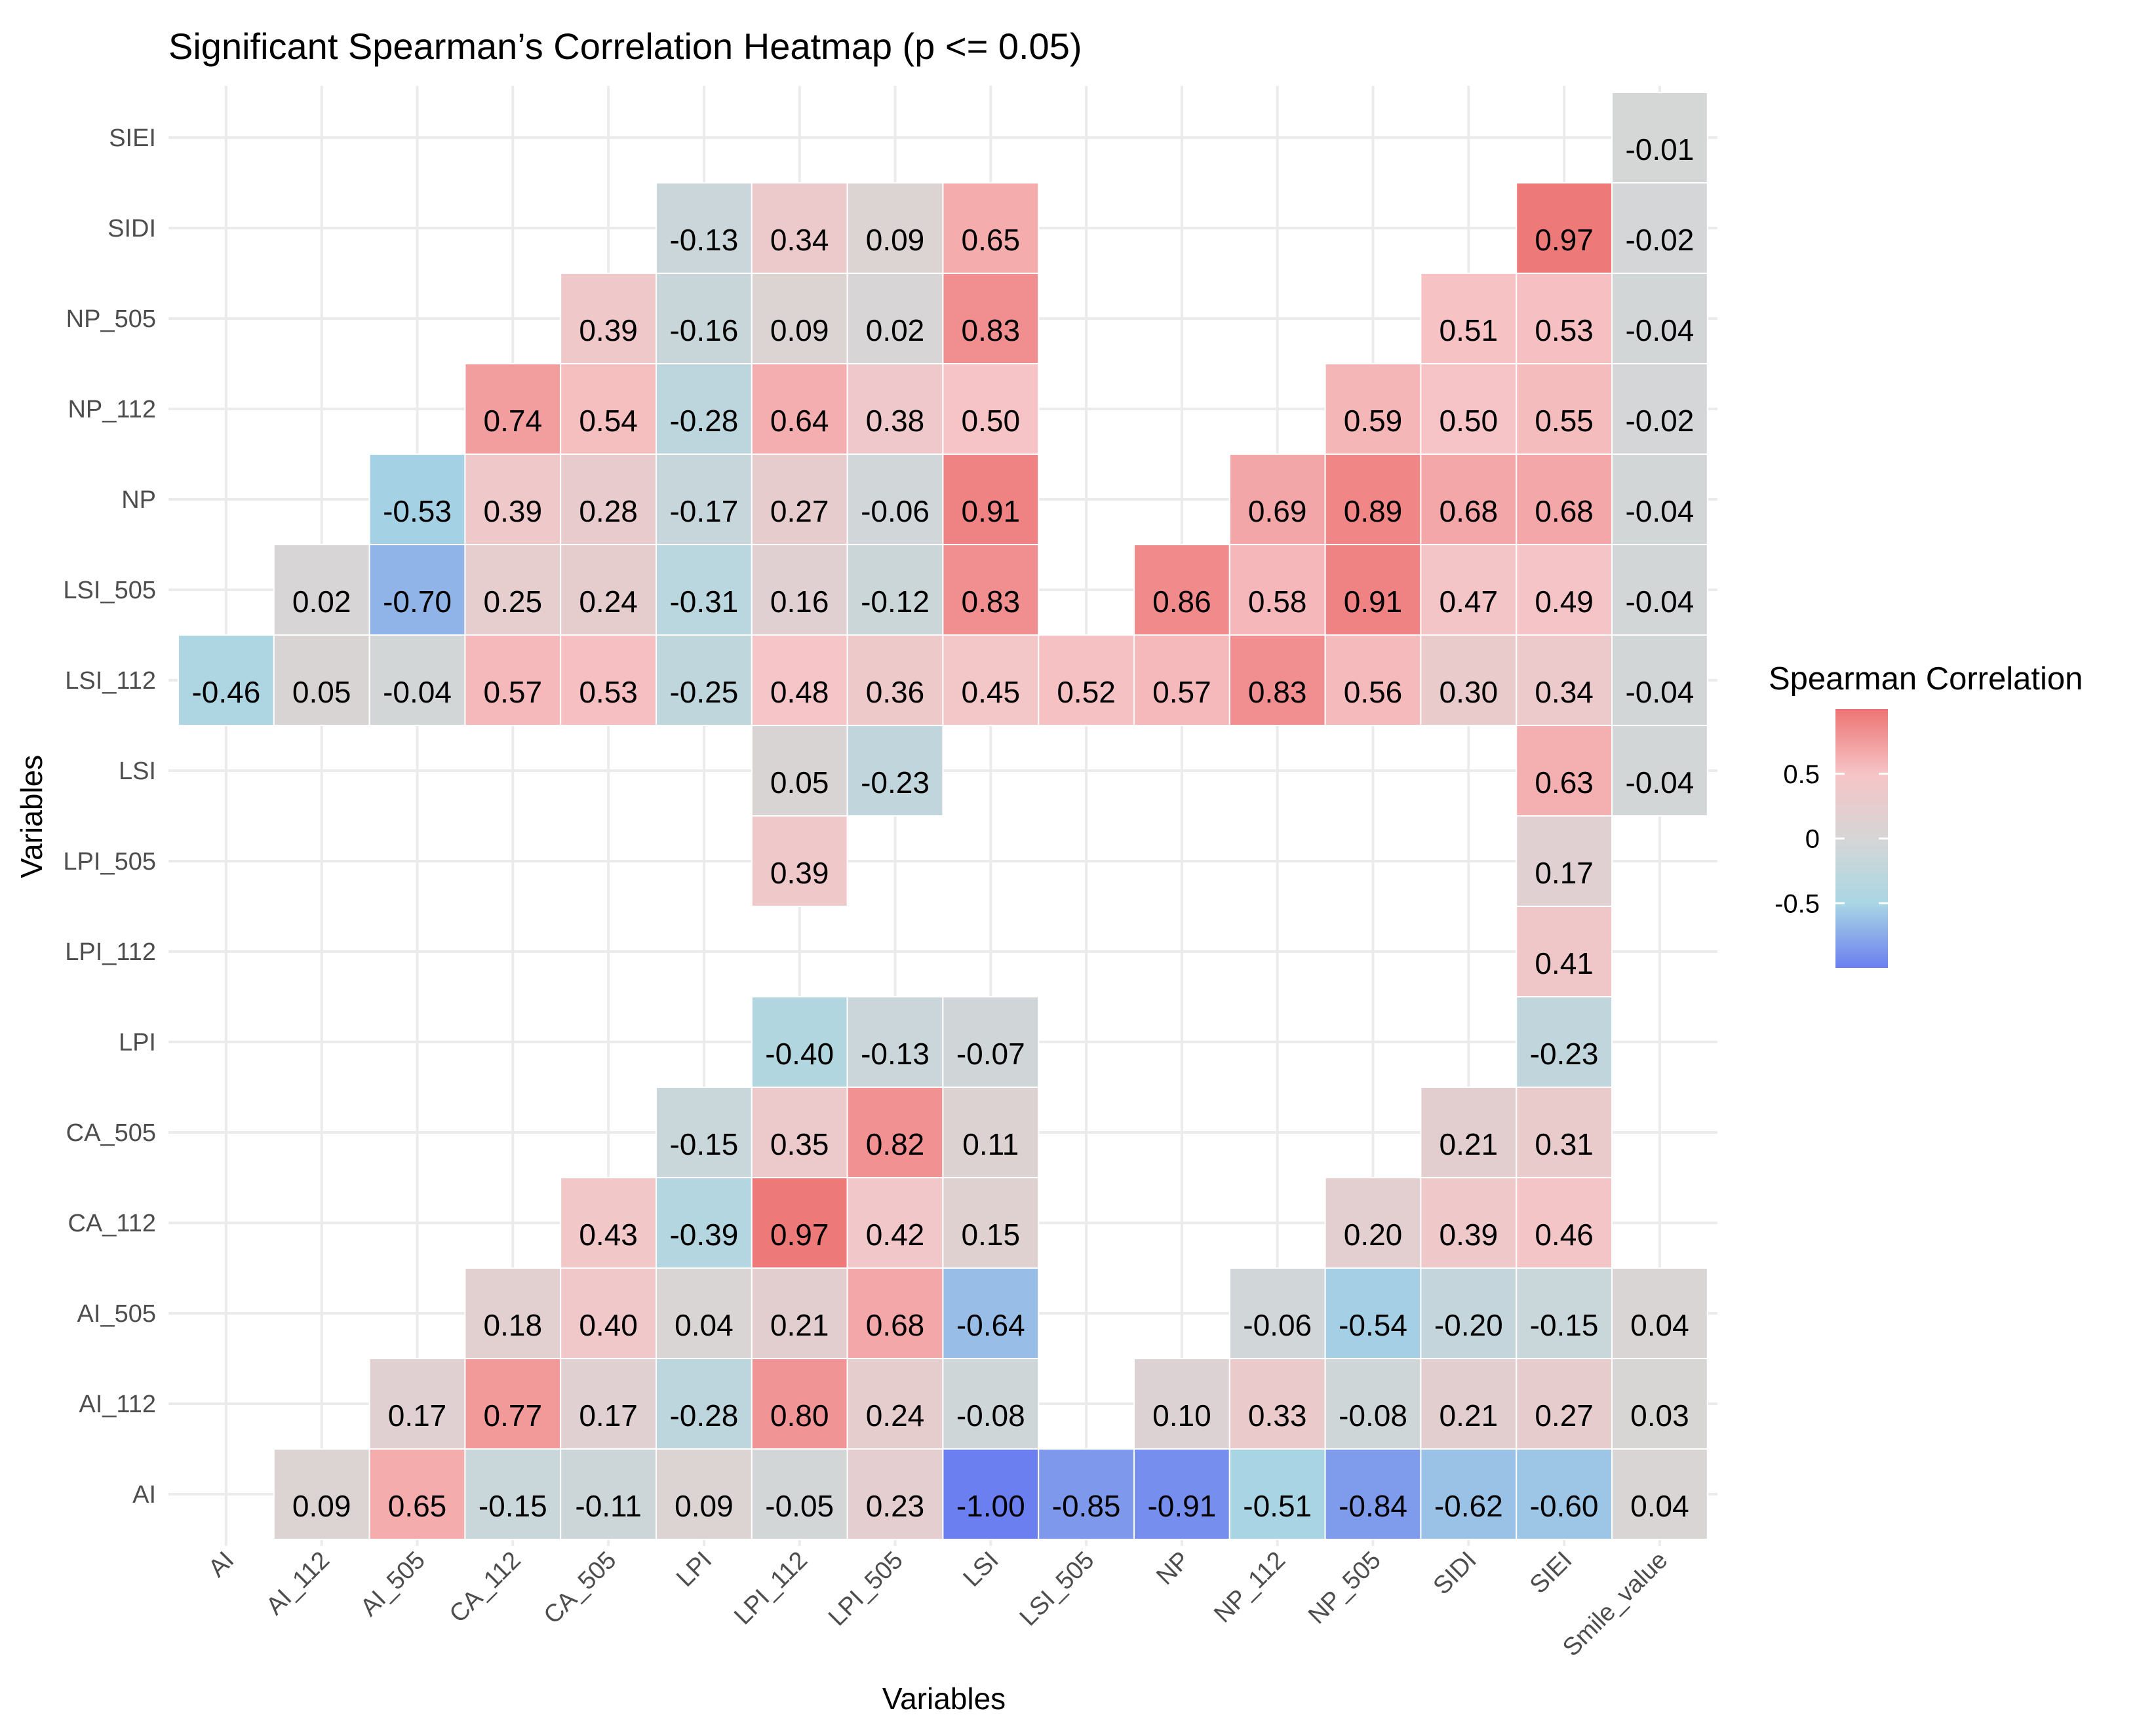  I want to click on cell-value-label: -0.13, so click(703, 240).